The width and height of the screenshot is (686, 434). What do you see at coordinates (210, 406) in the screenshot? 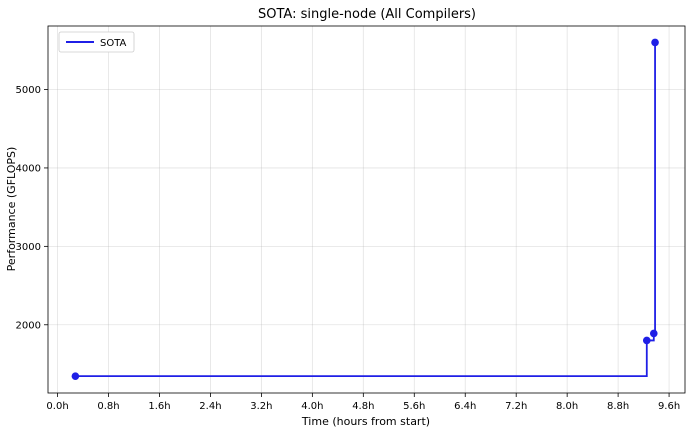
I see `x-tick-label: 2.4h` at bounding box center [210, 406].